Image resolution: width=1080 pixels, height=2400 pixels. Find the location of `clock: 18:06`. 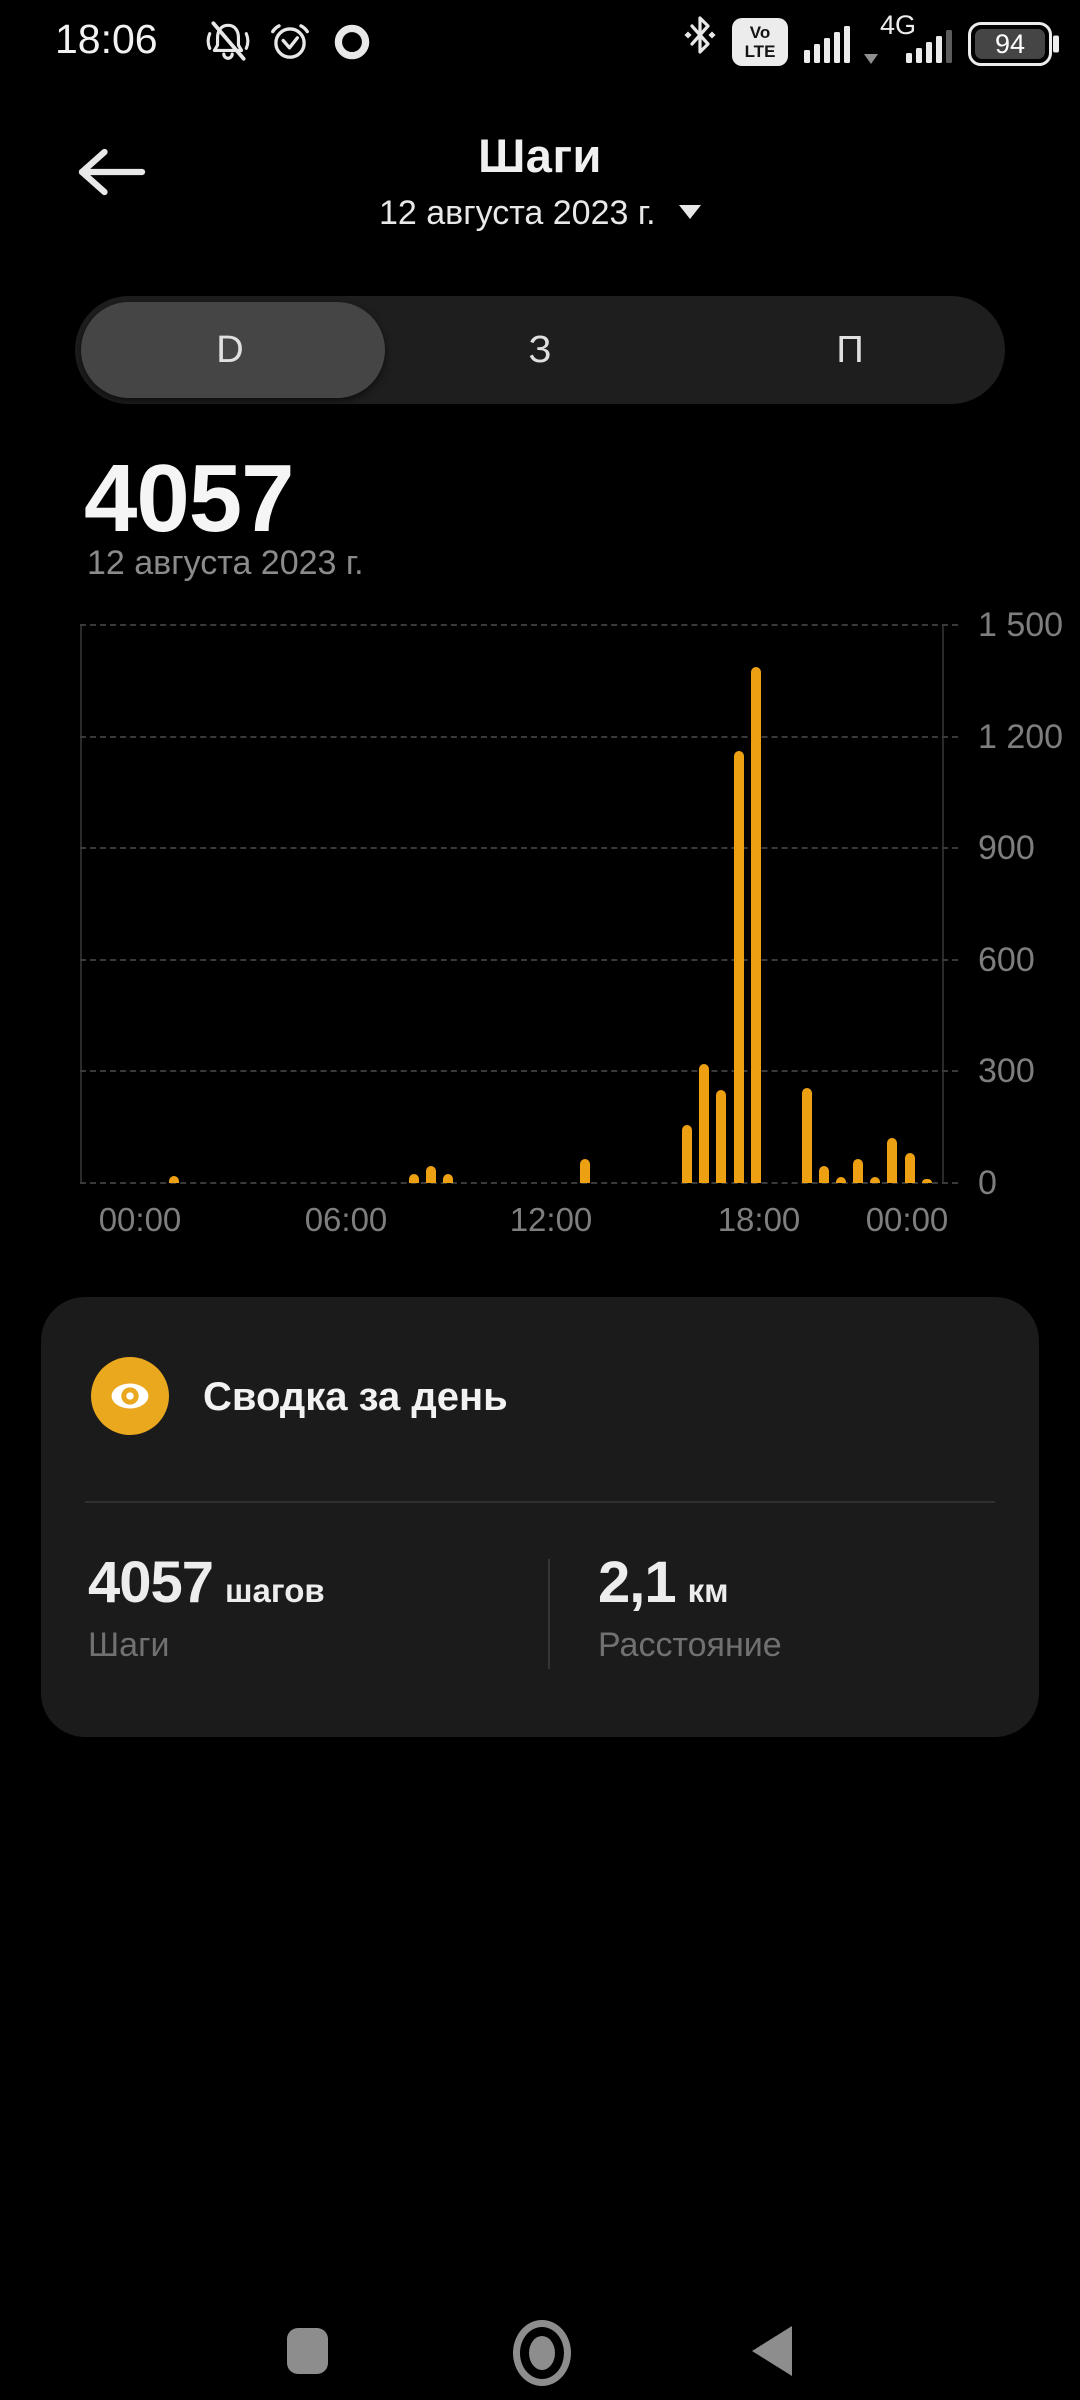

clock: 18:06 is located at coordinates (106, 39).